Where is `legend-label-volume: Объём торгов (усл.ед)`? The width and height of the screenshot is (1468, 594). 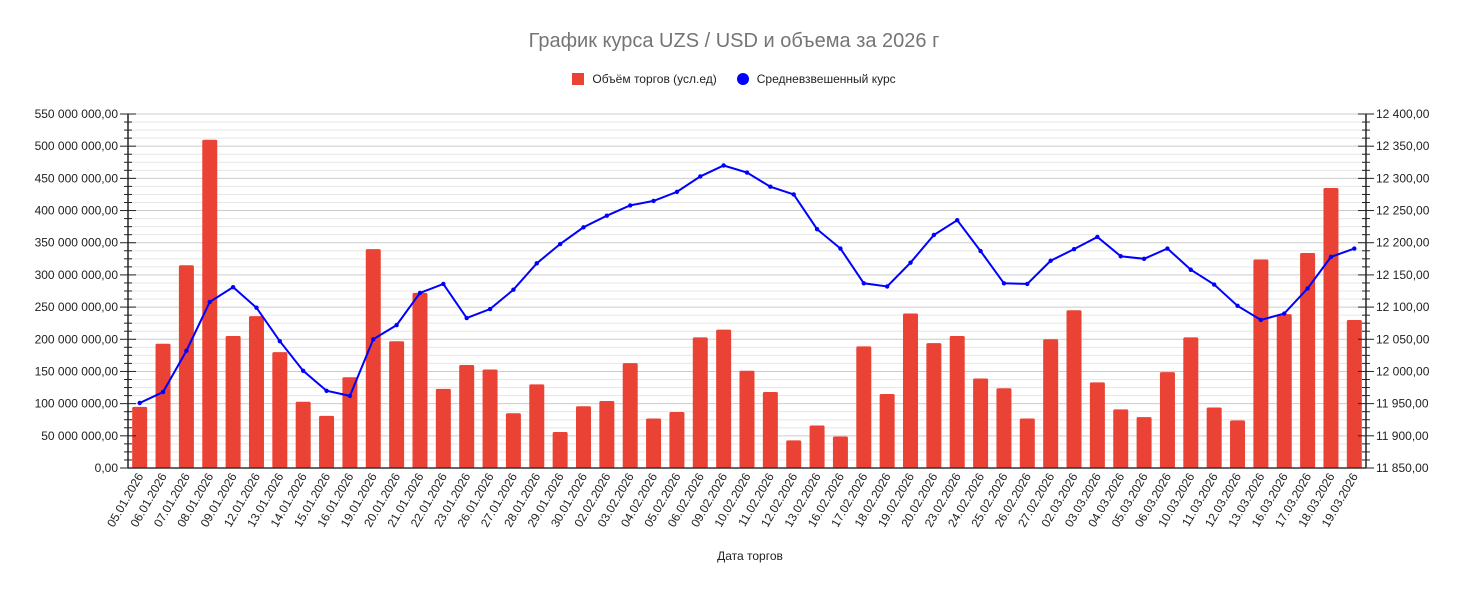 legend-label-volume: Объём торгов (усл.ед) is located at coordinates (654, 79).